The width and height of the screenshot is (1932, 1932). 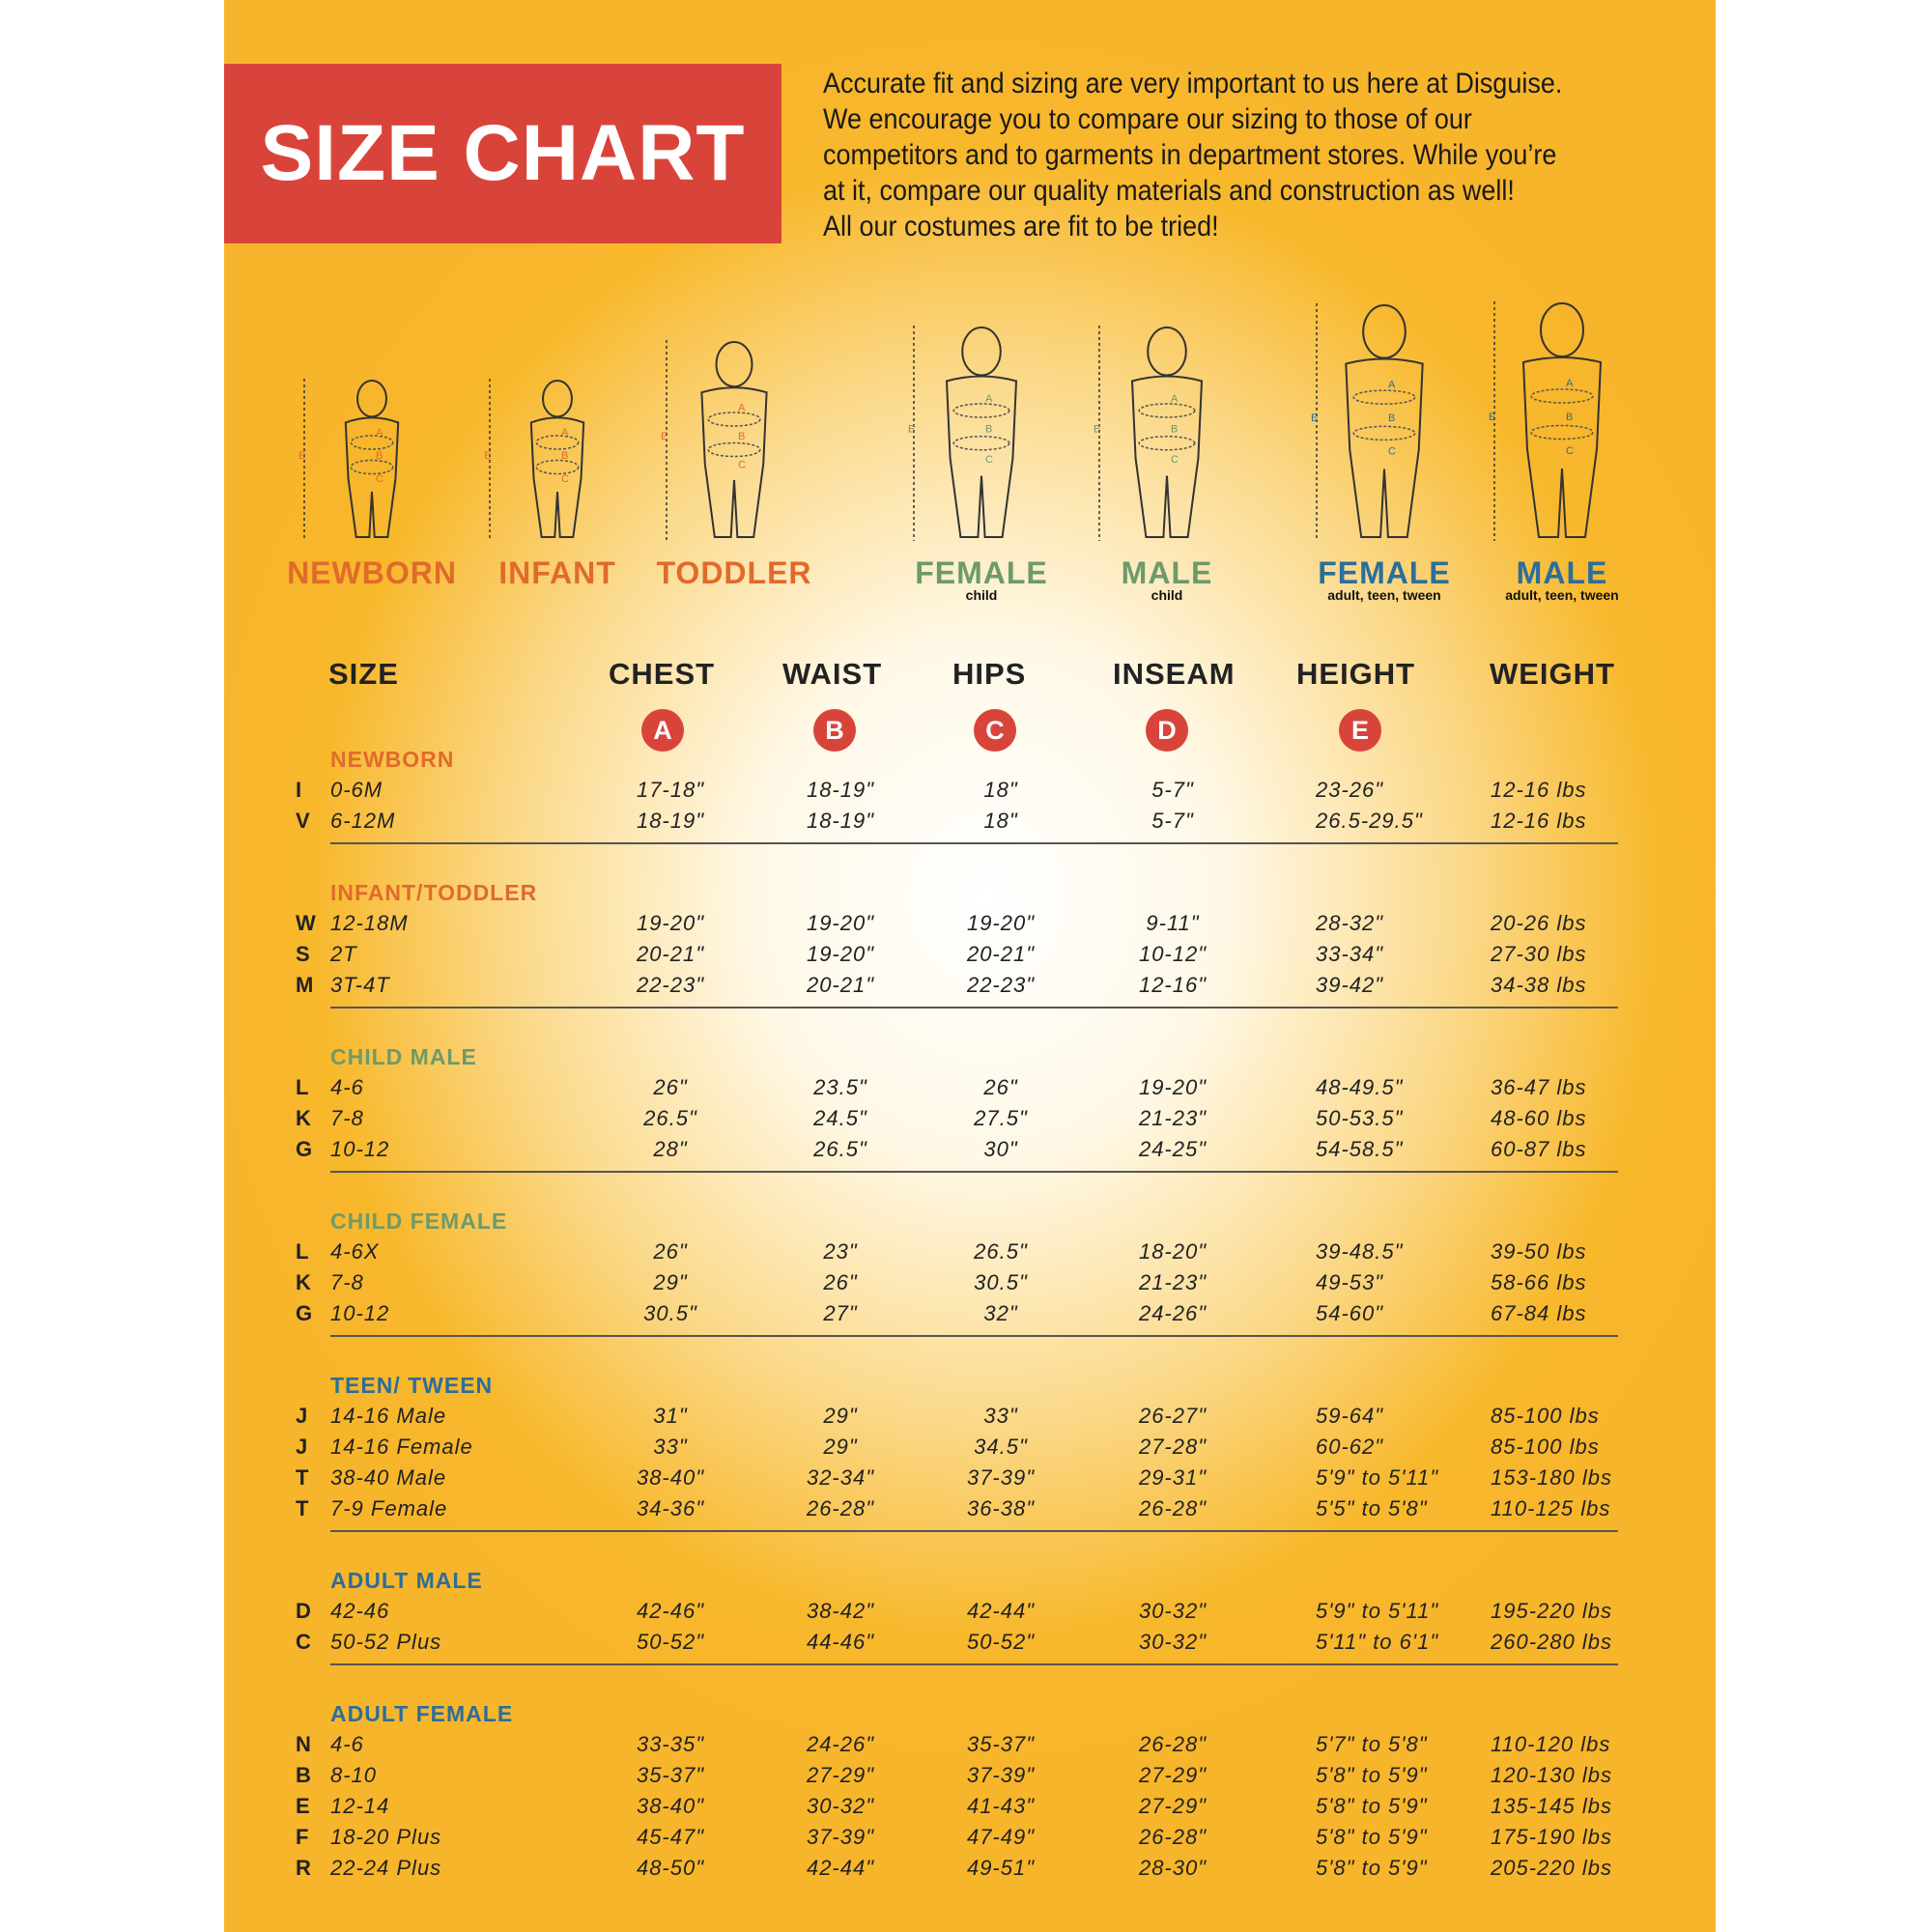 What do you see at coordinates (386, 1837) in the screenshot?
I see `cell-size: 18-20 Plus` at bounding box center [386, 1837].